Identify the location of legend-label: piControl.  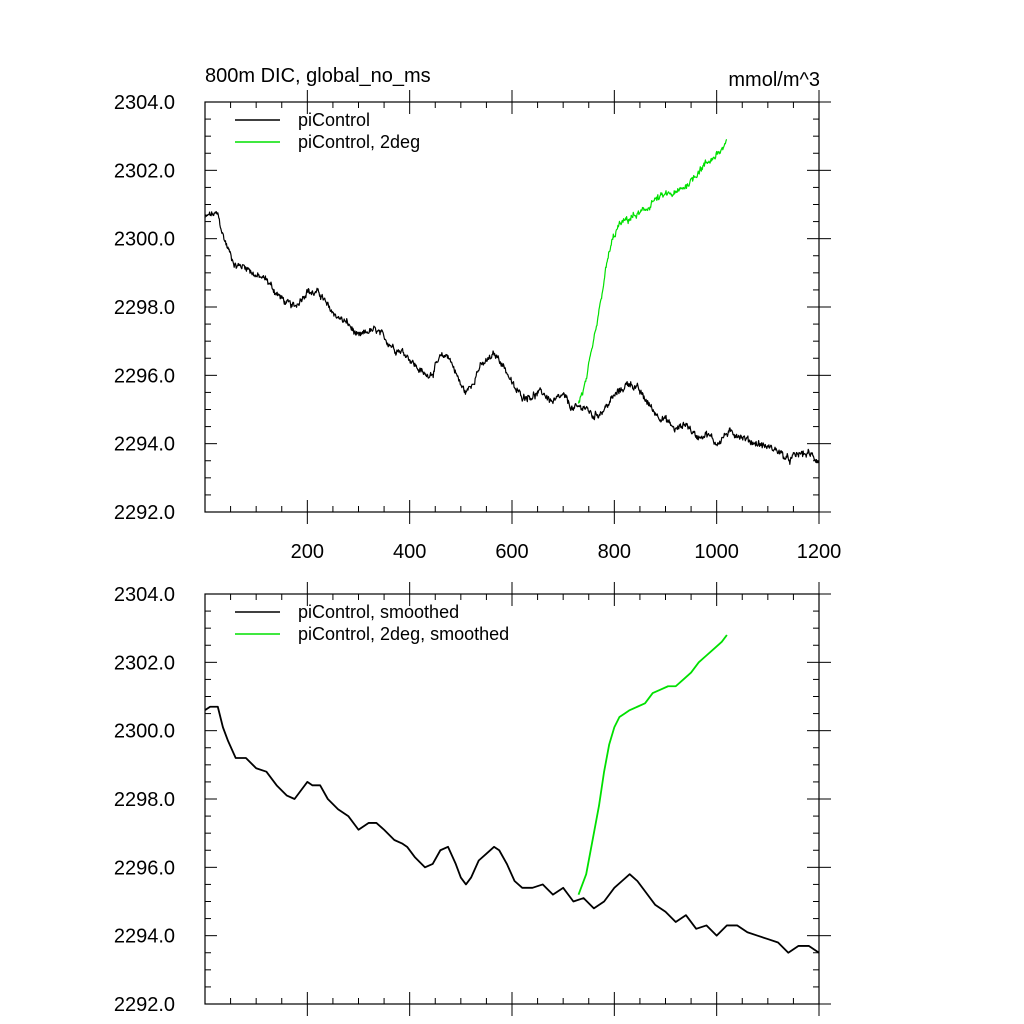
(334, 120).